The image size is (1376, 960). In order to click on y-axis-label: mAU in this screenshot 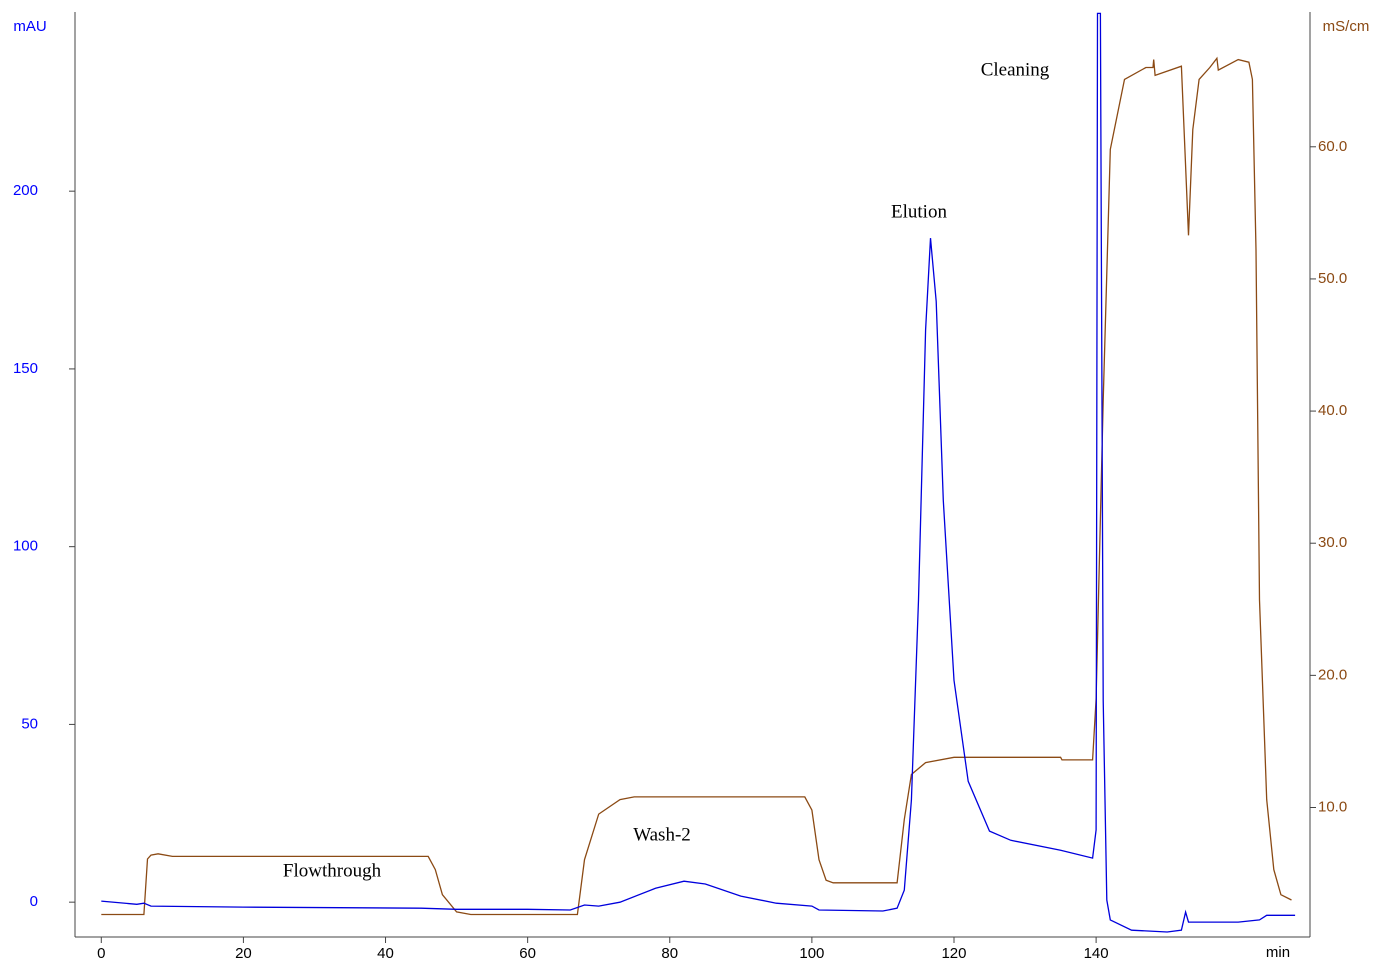, I will do `click(29, 26)`.